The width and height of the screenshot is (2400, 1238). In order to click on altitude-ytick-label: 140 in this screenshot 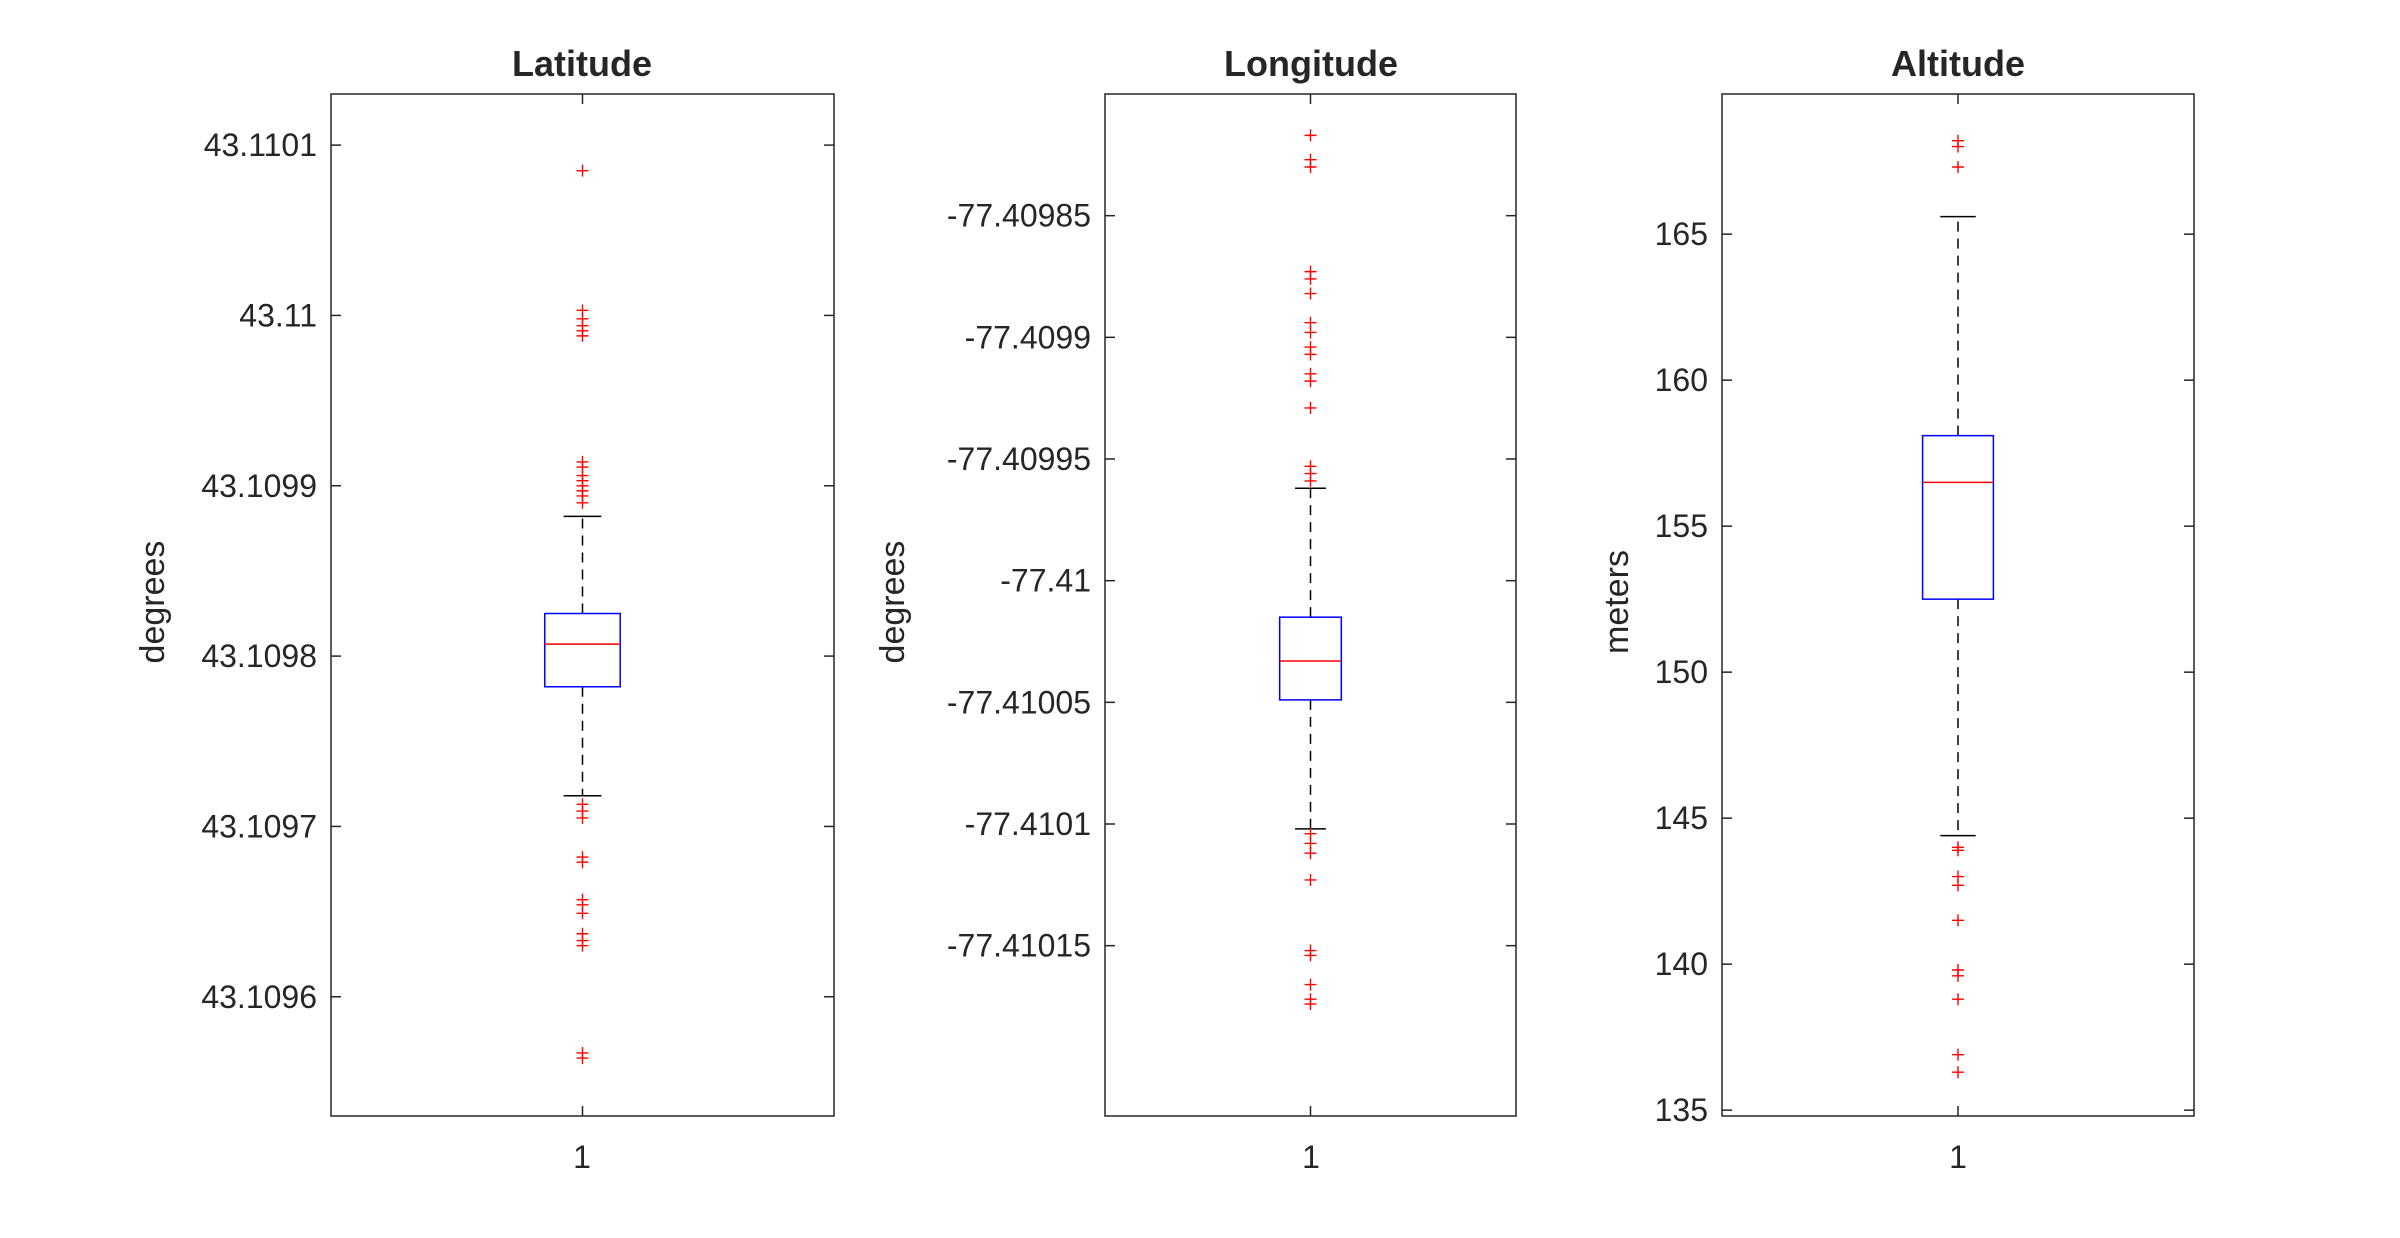, I will do `click(1681, 964)`.